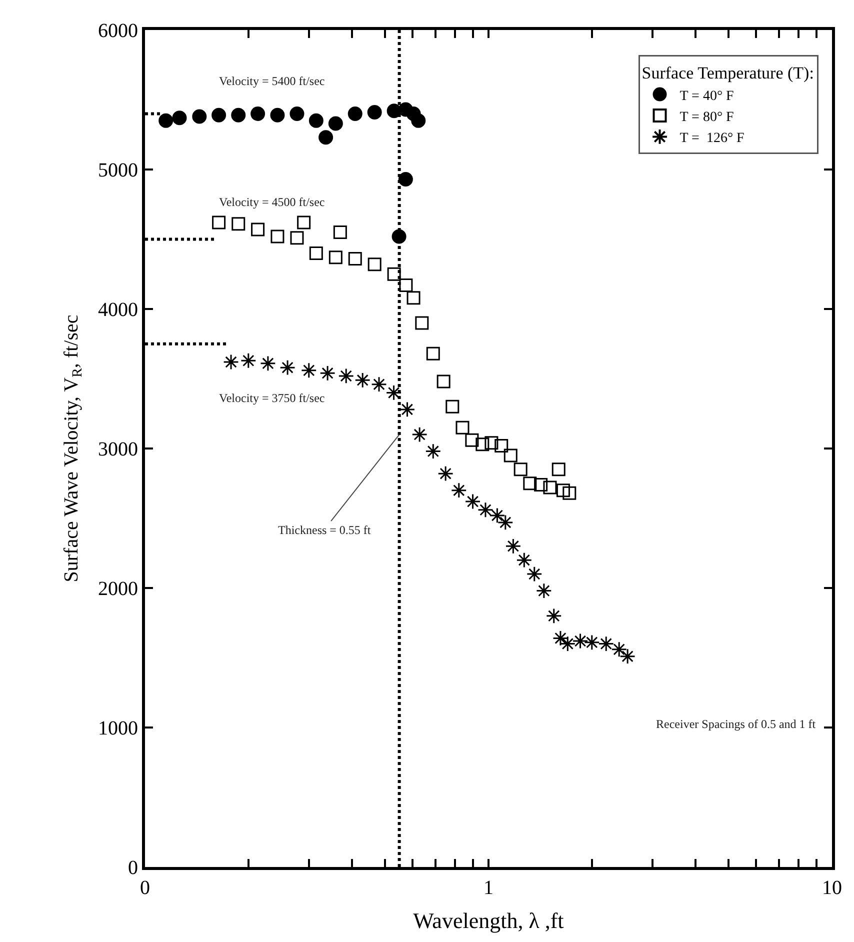  I want to click on y-tick-label: 0, so click(133, 868).